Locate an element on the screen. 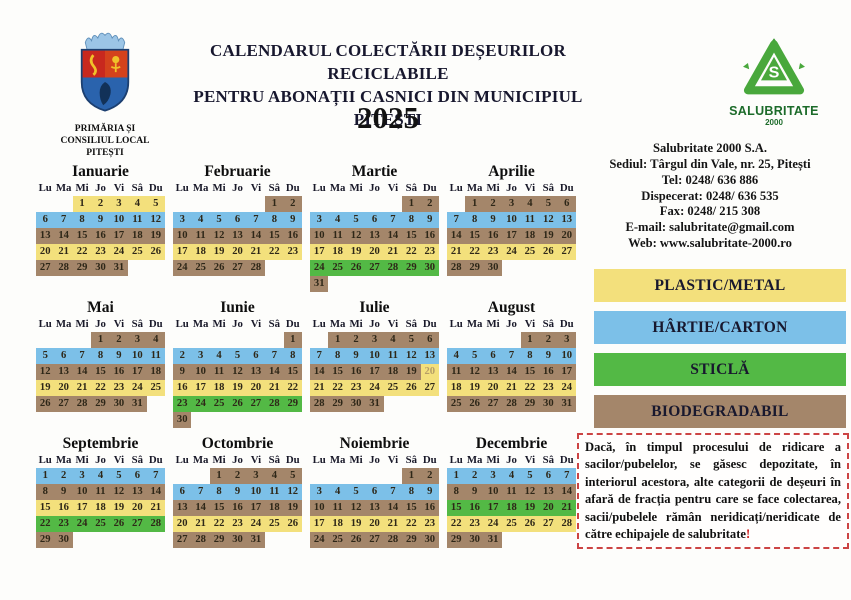 The image size is (851, 600). day-header: Jo is located at coordinates (237, 460).